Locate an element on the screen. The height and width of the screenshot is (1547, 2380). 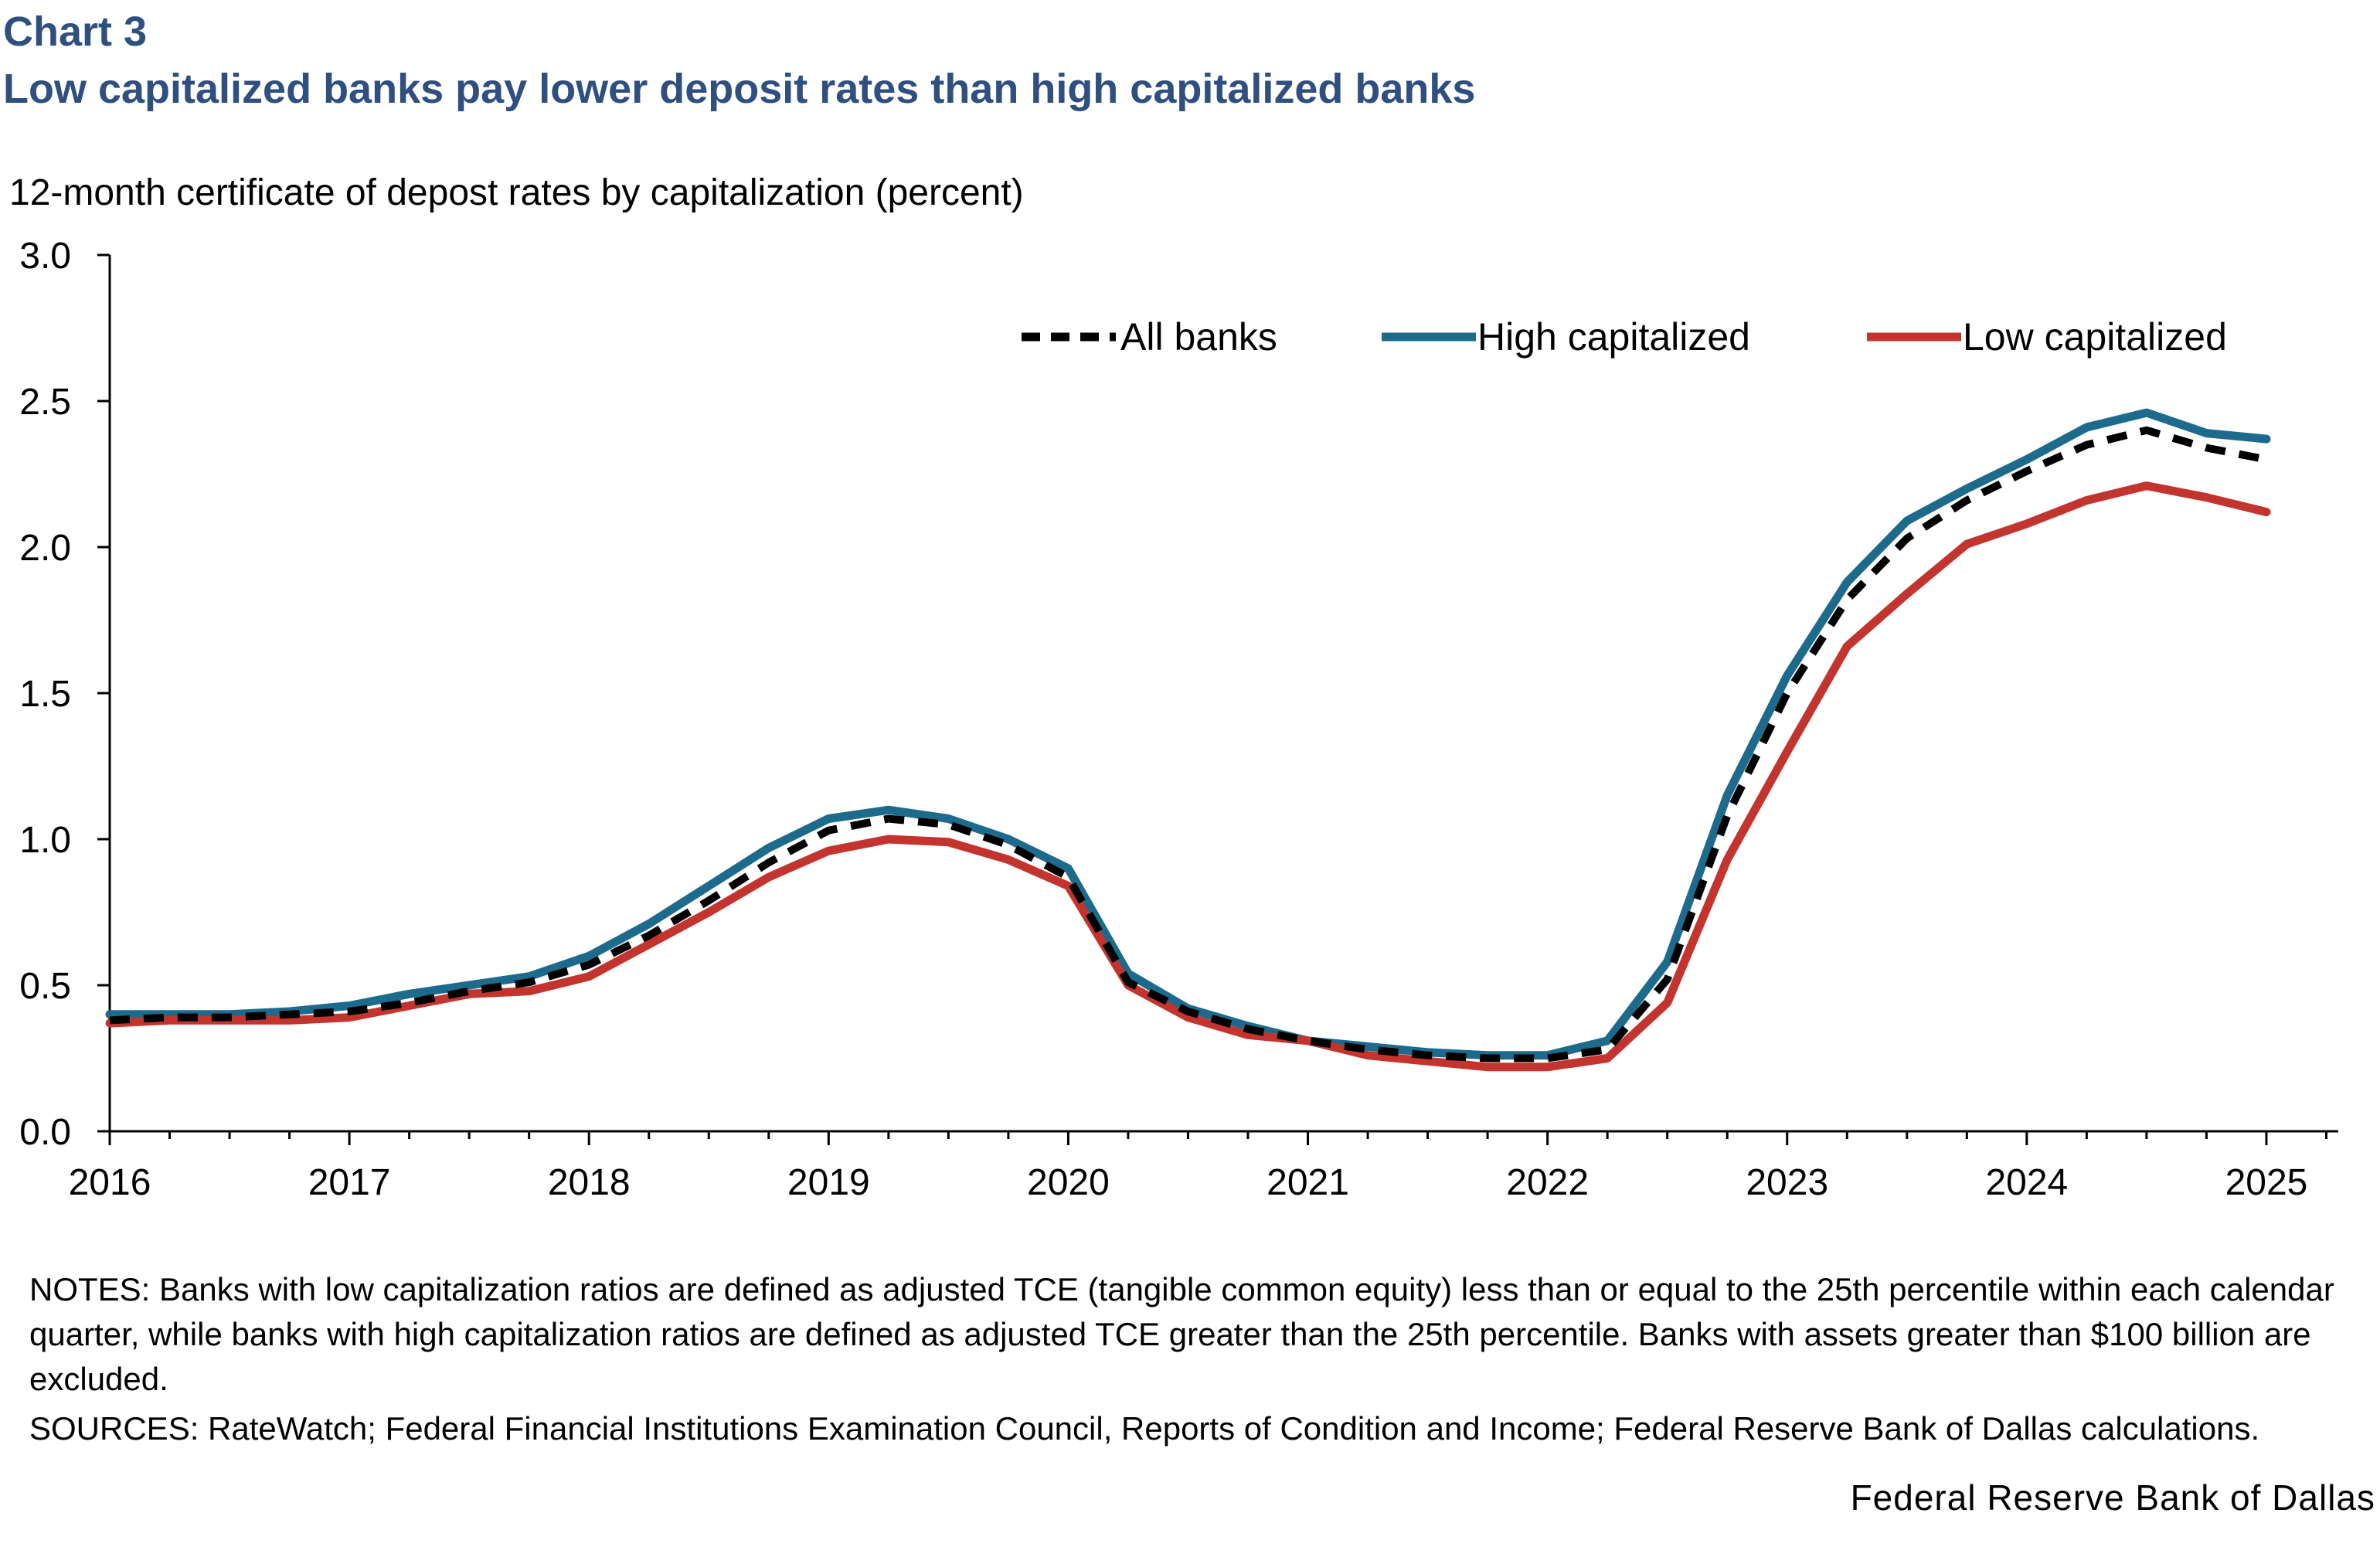
x-tick-label: 2019 is located at coordinates (828, 1183).